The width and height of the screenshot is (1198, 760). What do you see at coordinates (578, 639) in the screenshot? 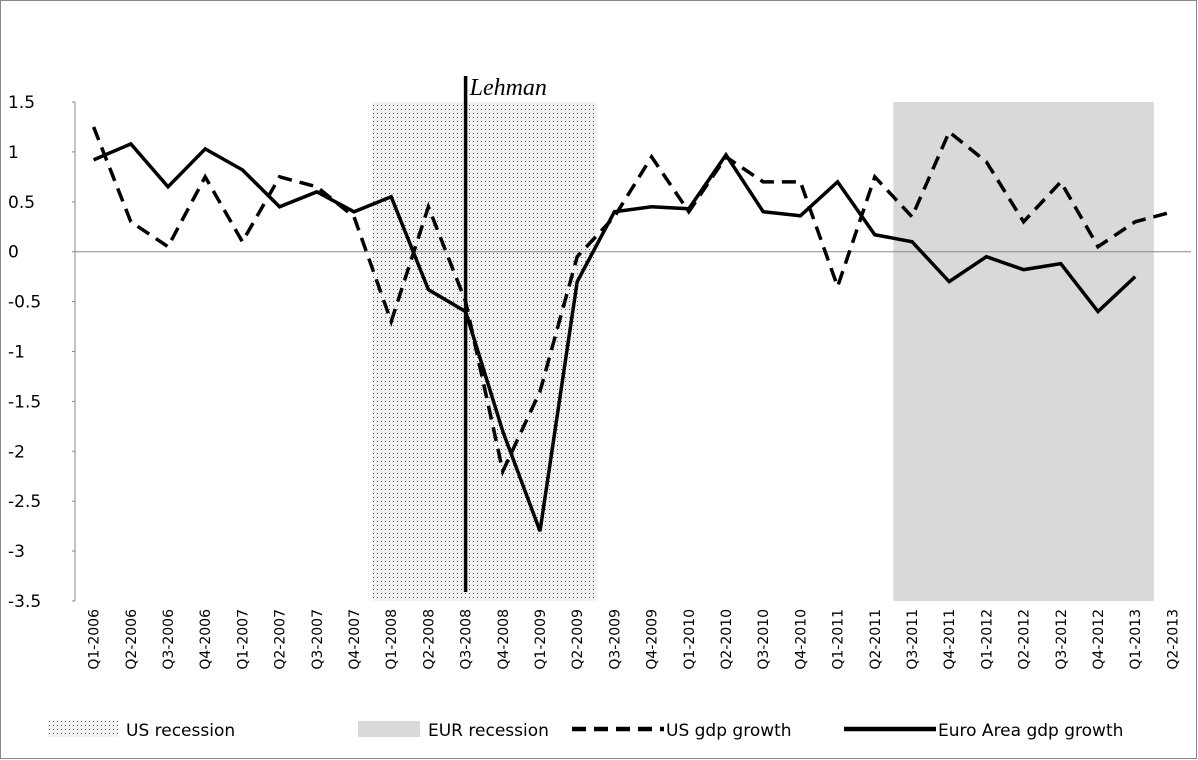
I see `x-tick-label: Q2-2009` at bounding box center [578, 639].